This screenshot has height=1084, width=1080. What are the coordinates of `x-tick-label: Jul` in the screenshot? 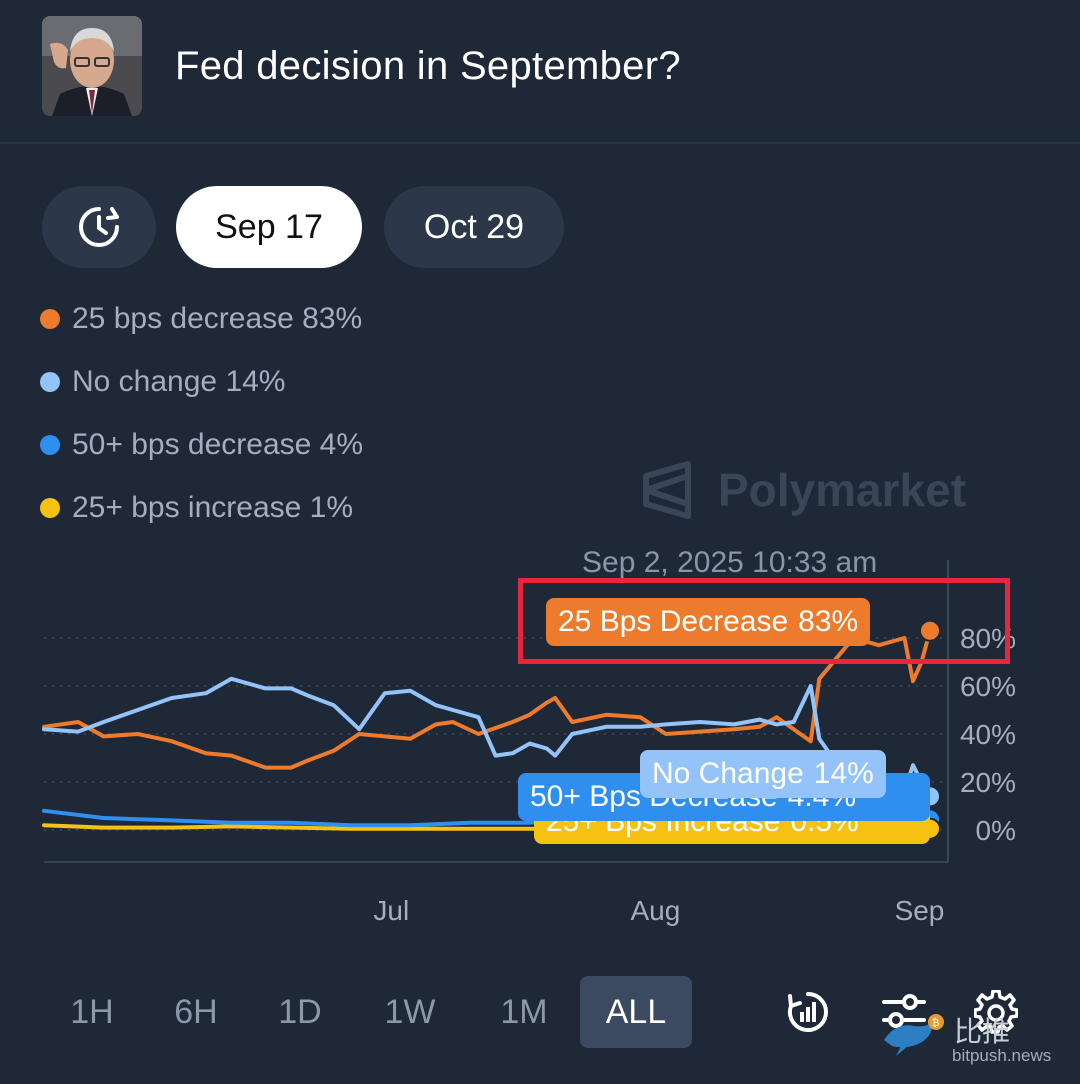 It's located at (391, 910).